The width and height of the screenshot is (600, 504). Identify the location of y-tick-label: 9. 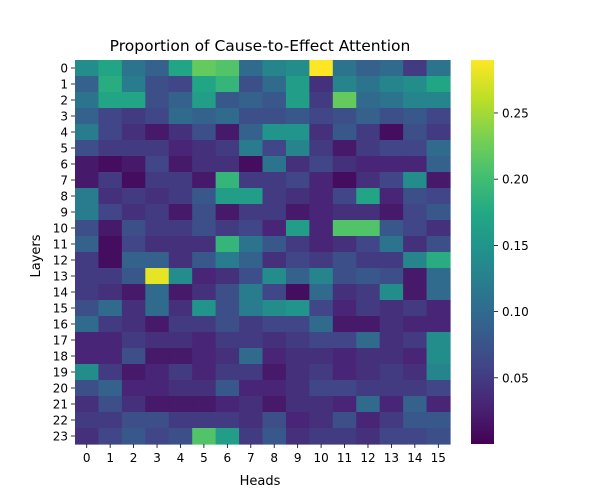
(64, 213).